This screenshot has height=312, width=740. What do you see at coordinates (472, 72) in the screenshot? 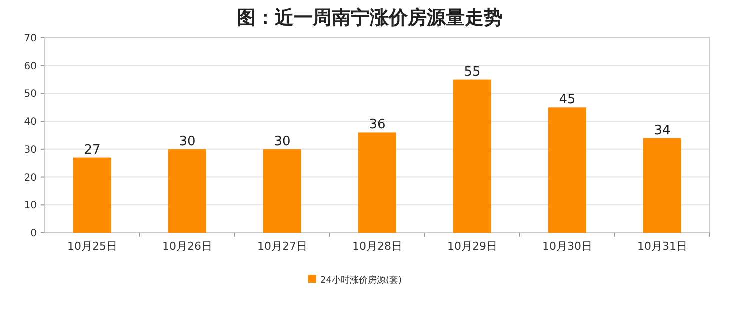
I see `data-label: 55` at bounding box center [472, 72].